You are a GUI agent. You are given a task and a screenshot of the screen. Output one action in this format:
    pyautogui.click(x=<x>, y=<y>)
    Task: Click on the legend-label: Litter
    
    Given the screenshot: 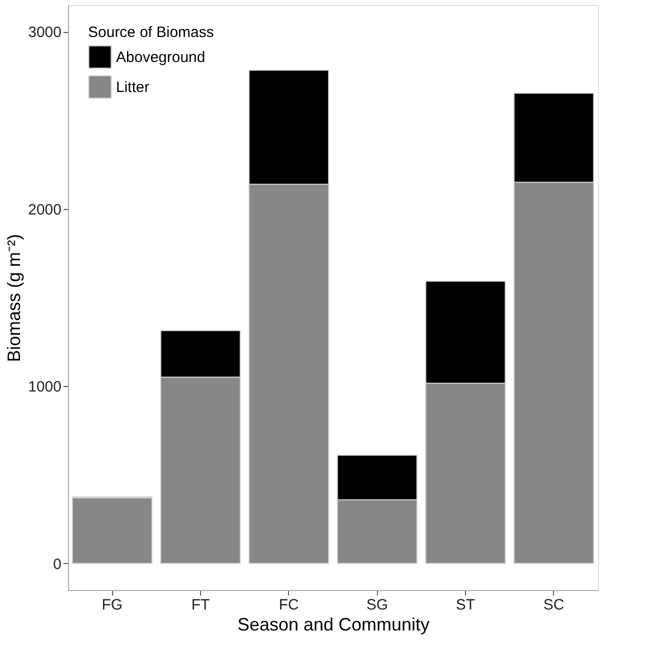 What is the action you would take?
    pyautogui.click(x=133, y=87)
    